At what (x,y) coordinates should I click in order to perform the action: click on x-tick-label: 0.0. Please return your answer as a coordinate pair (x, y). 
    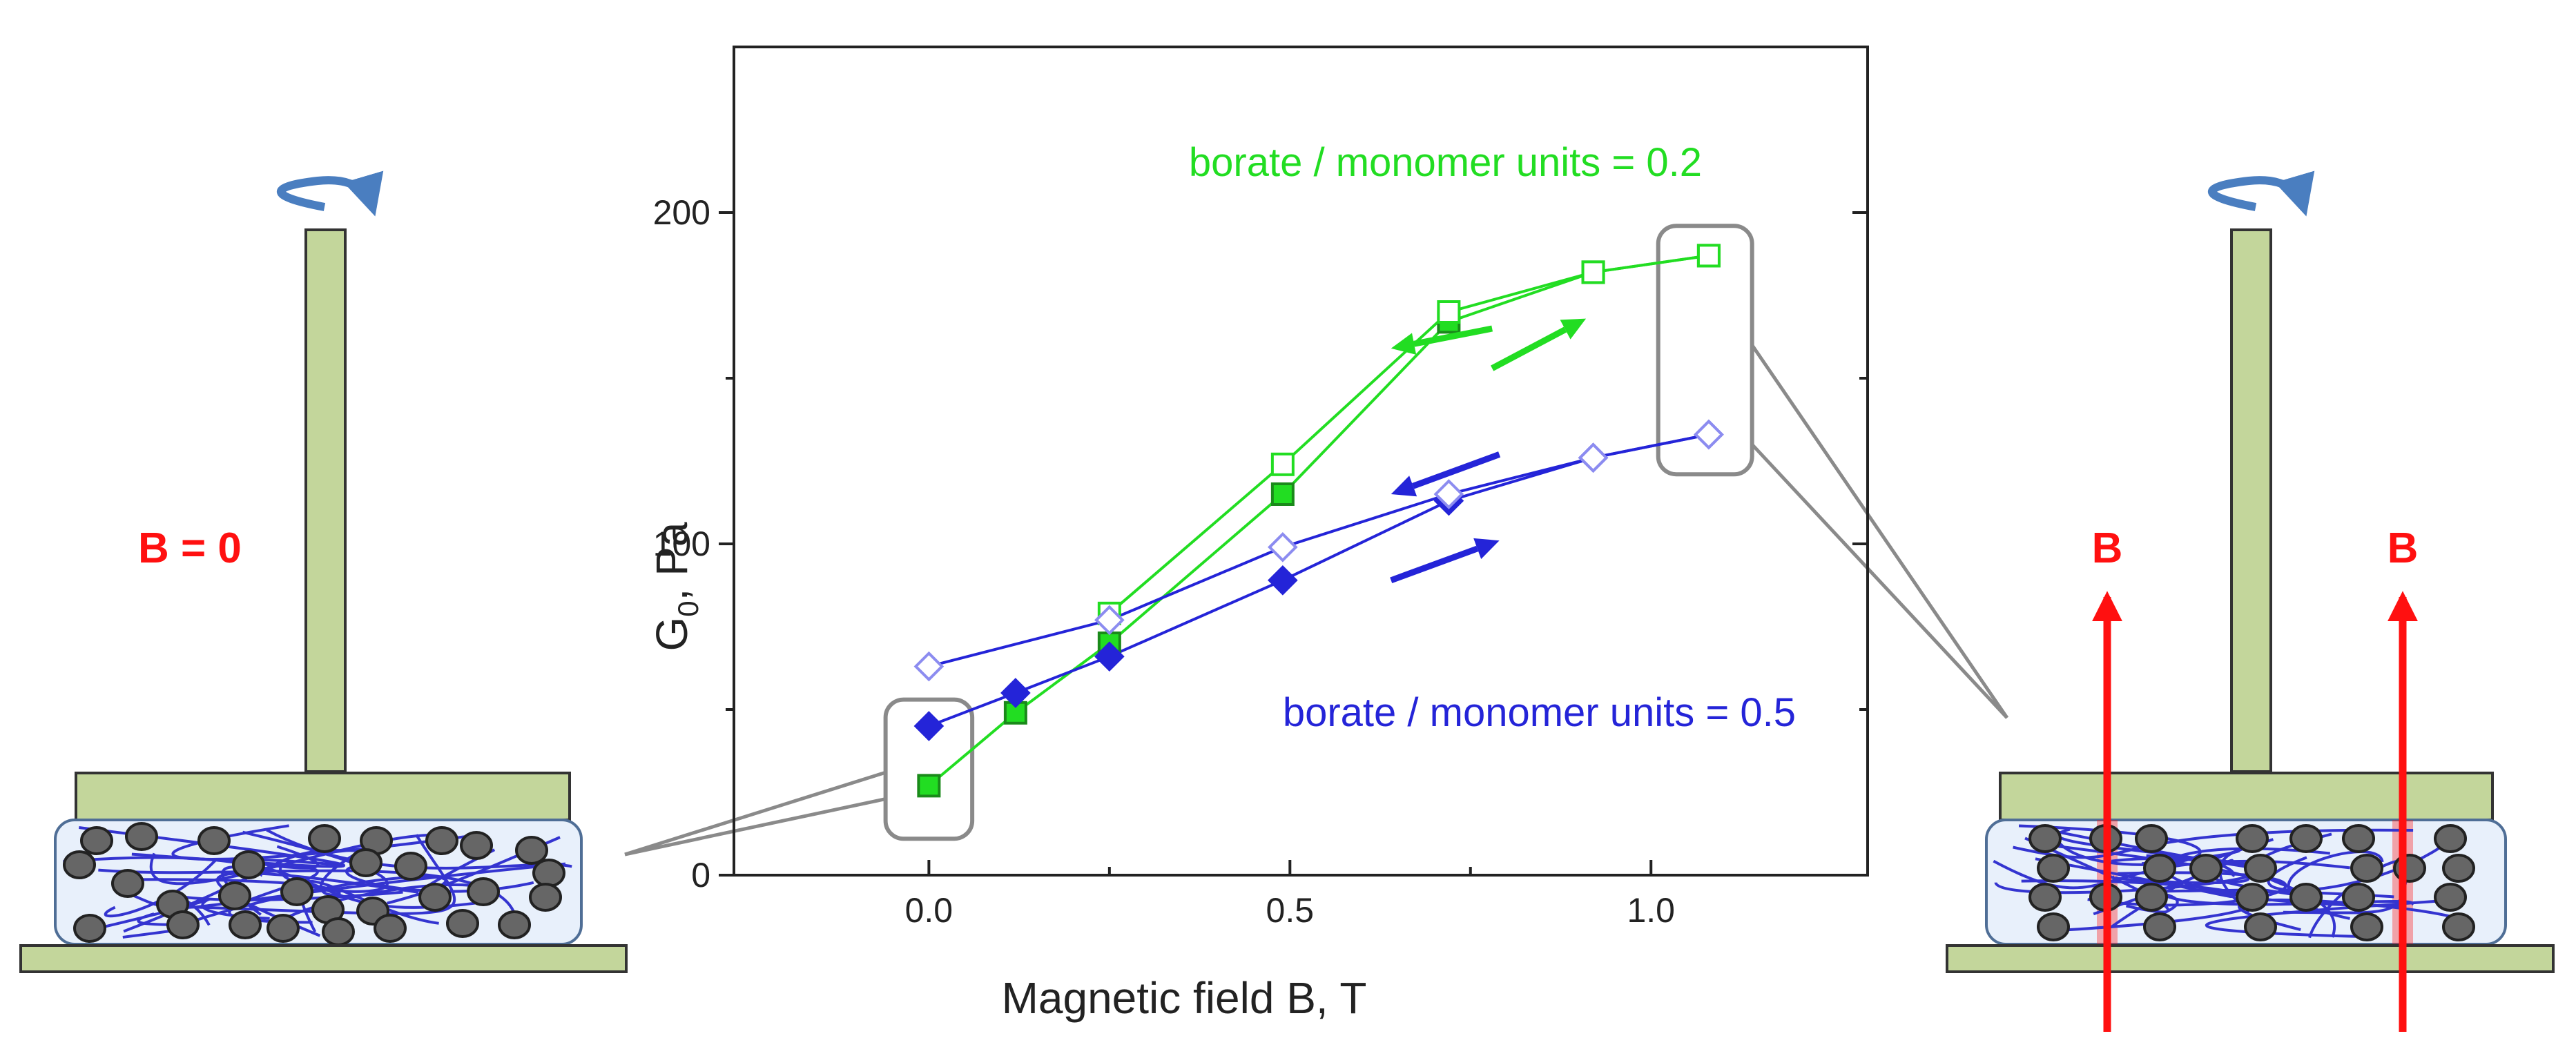
    Looking at the image, I should click on (929, 911).